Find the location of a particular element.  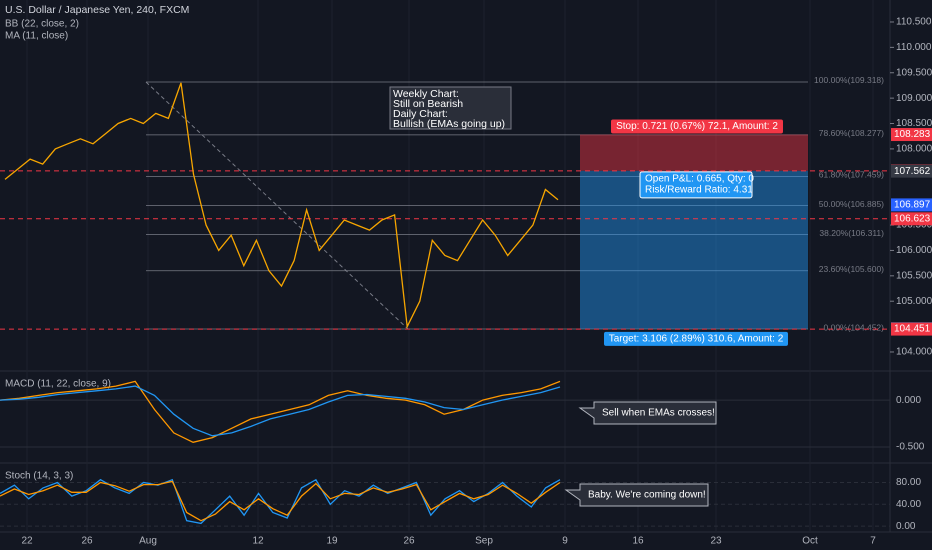

stop-label: Stop: 0.721 (0.67%) 72.1, Amount: 2 is located at coordinates (697, 126).